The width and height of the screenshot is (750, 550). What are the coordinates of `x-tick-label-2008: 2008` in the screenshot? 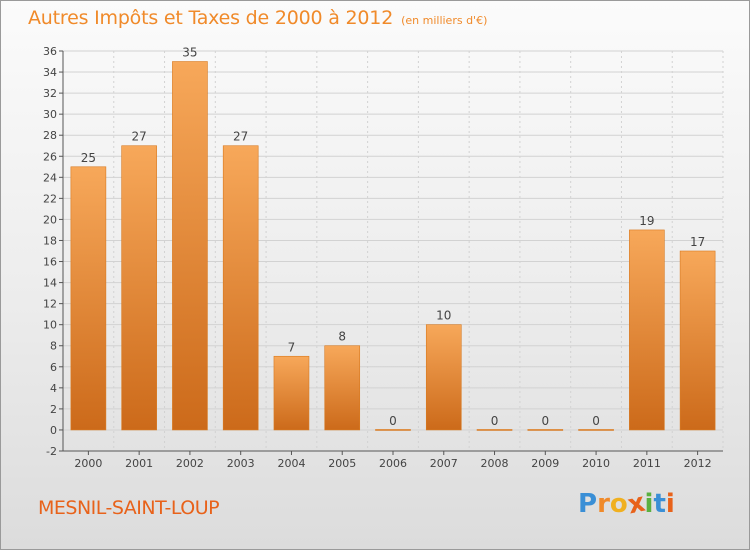 It's located at (495, 463).